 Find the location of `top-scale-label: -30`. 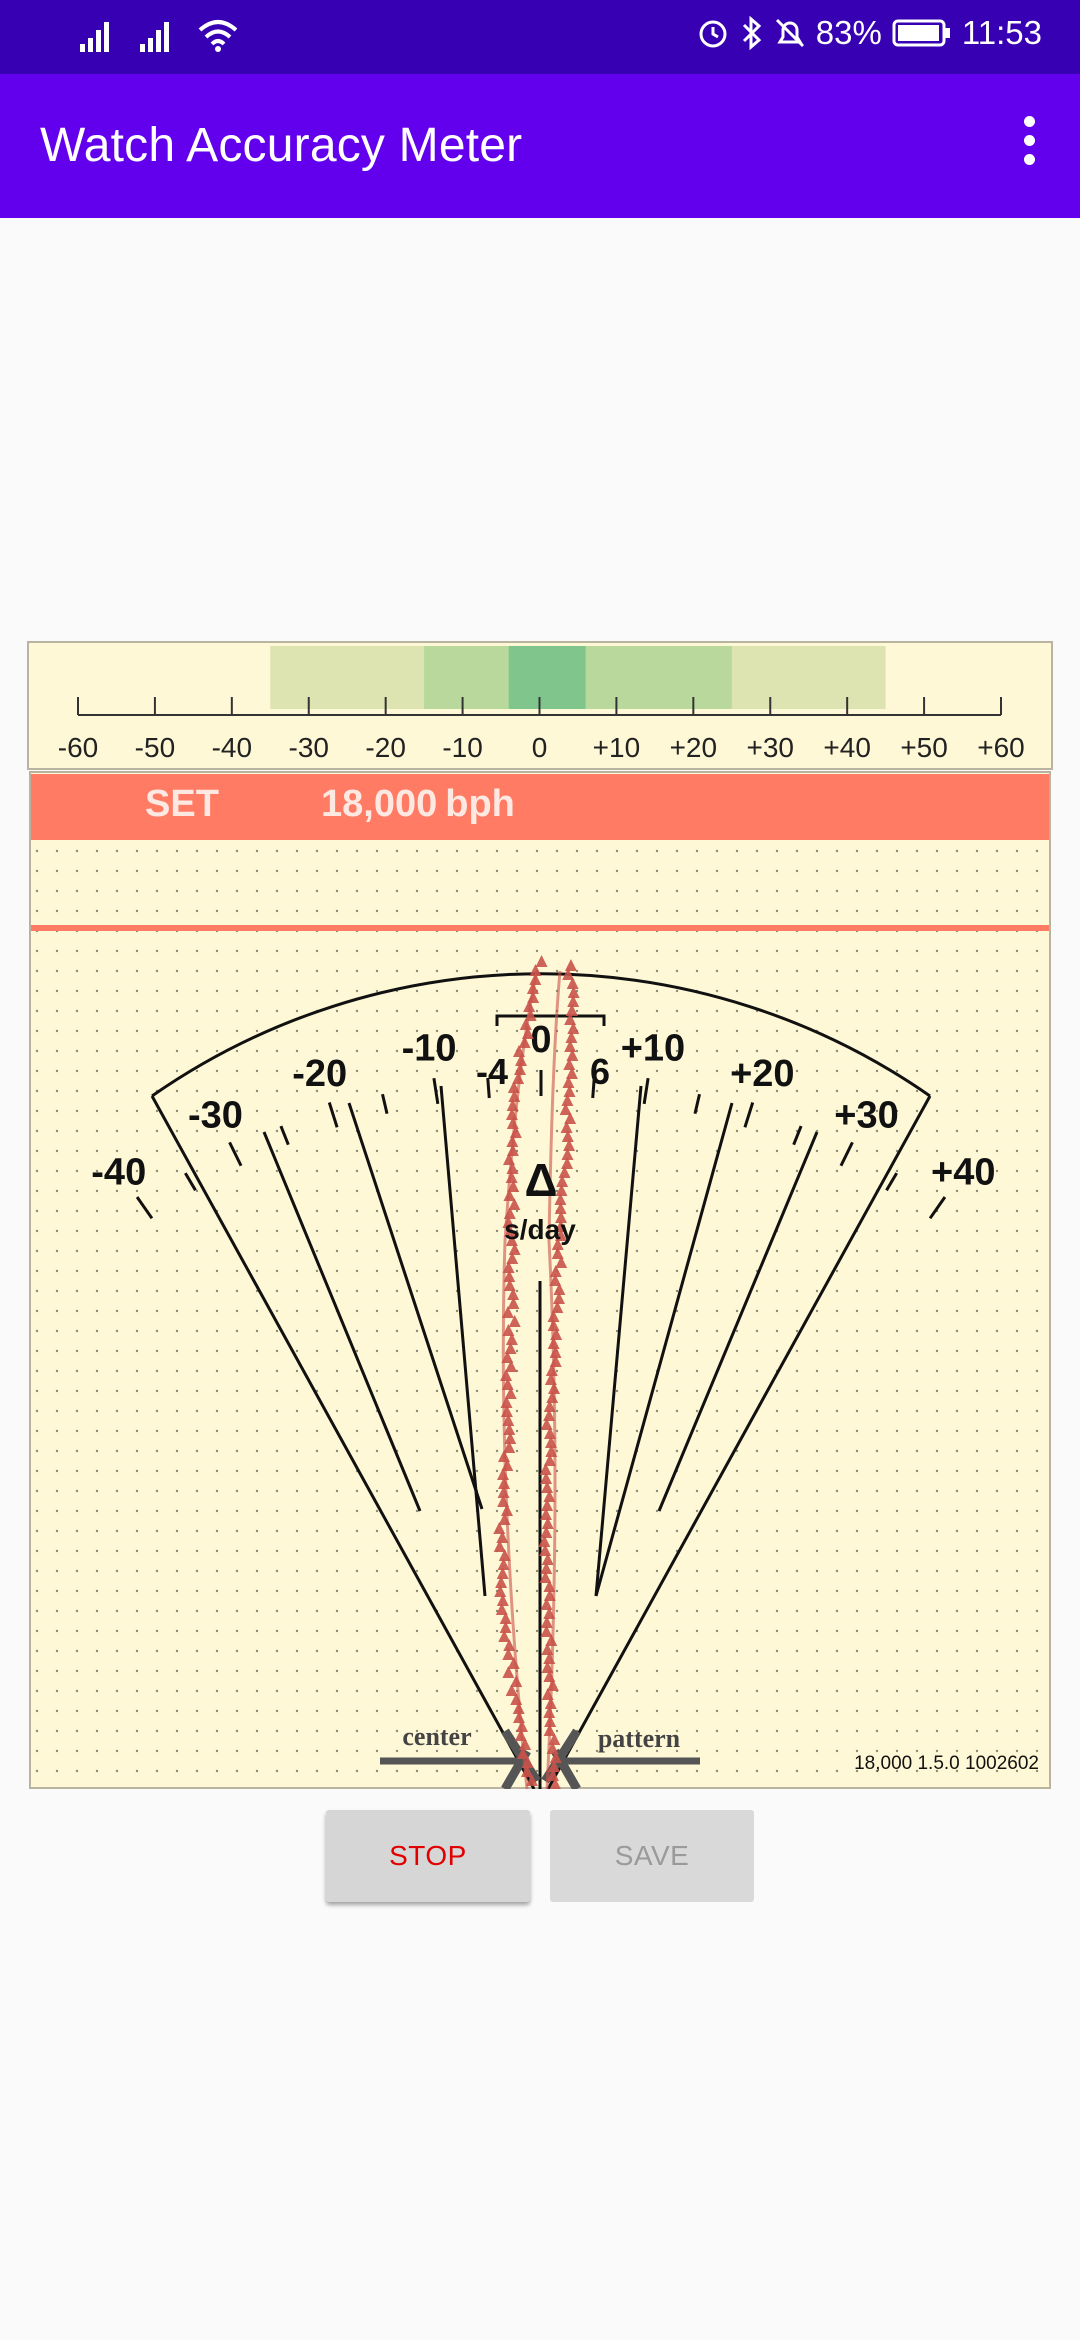

top-scale-label: -30 is located at coordinates (309, 747).